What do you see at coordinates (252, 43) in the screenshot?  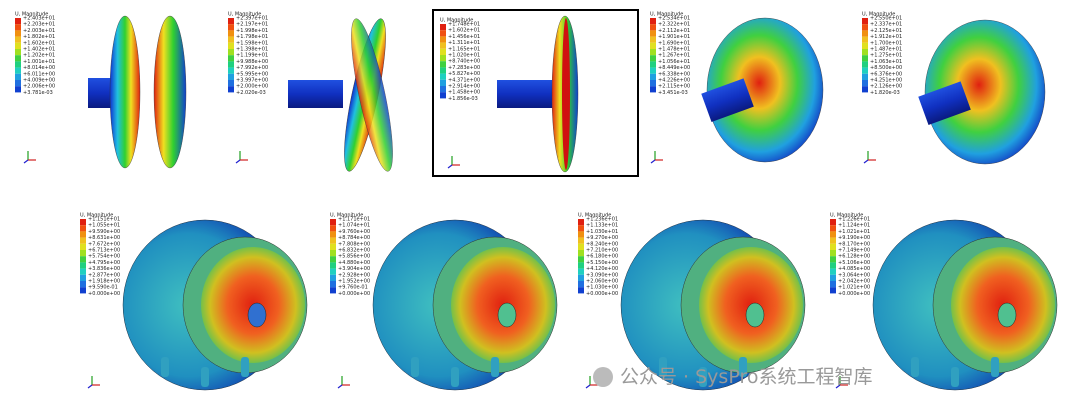 I see `legend-value: +1.598e+01` at bounding box center [252, 43].